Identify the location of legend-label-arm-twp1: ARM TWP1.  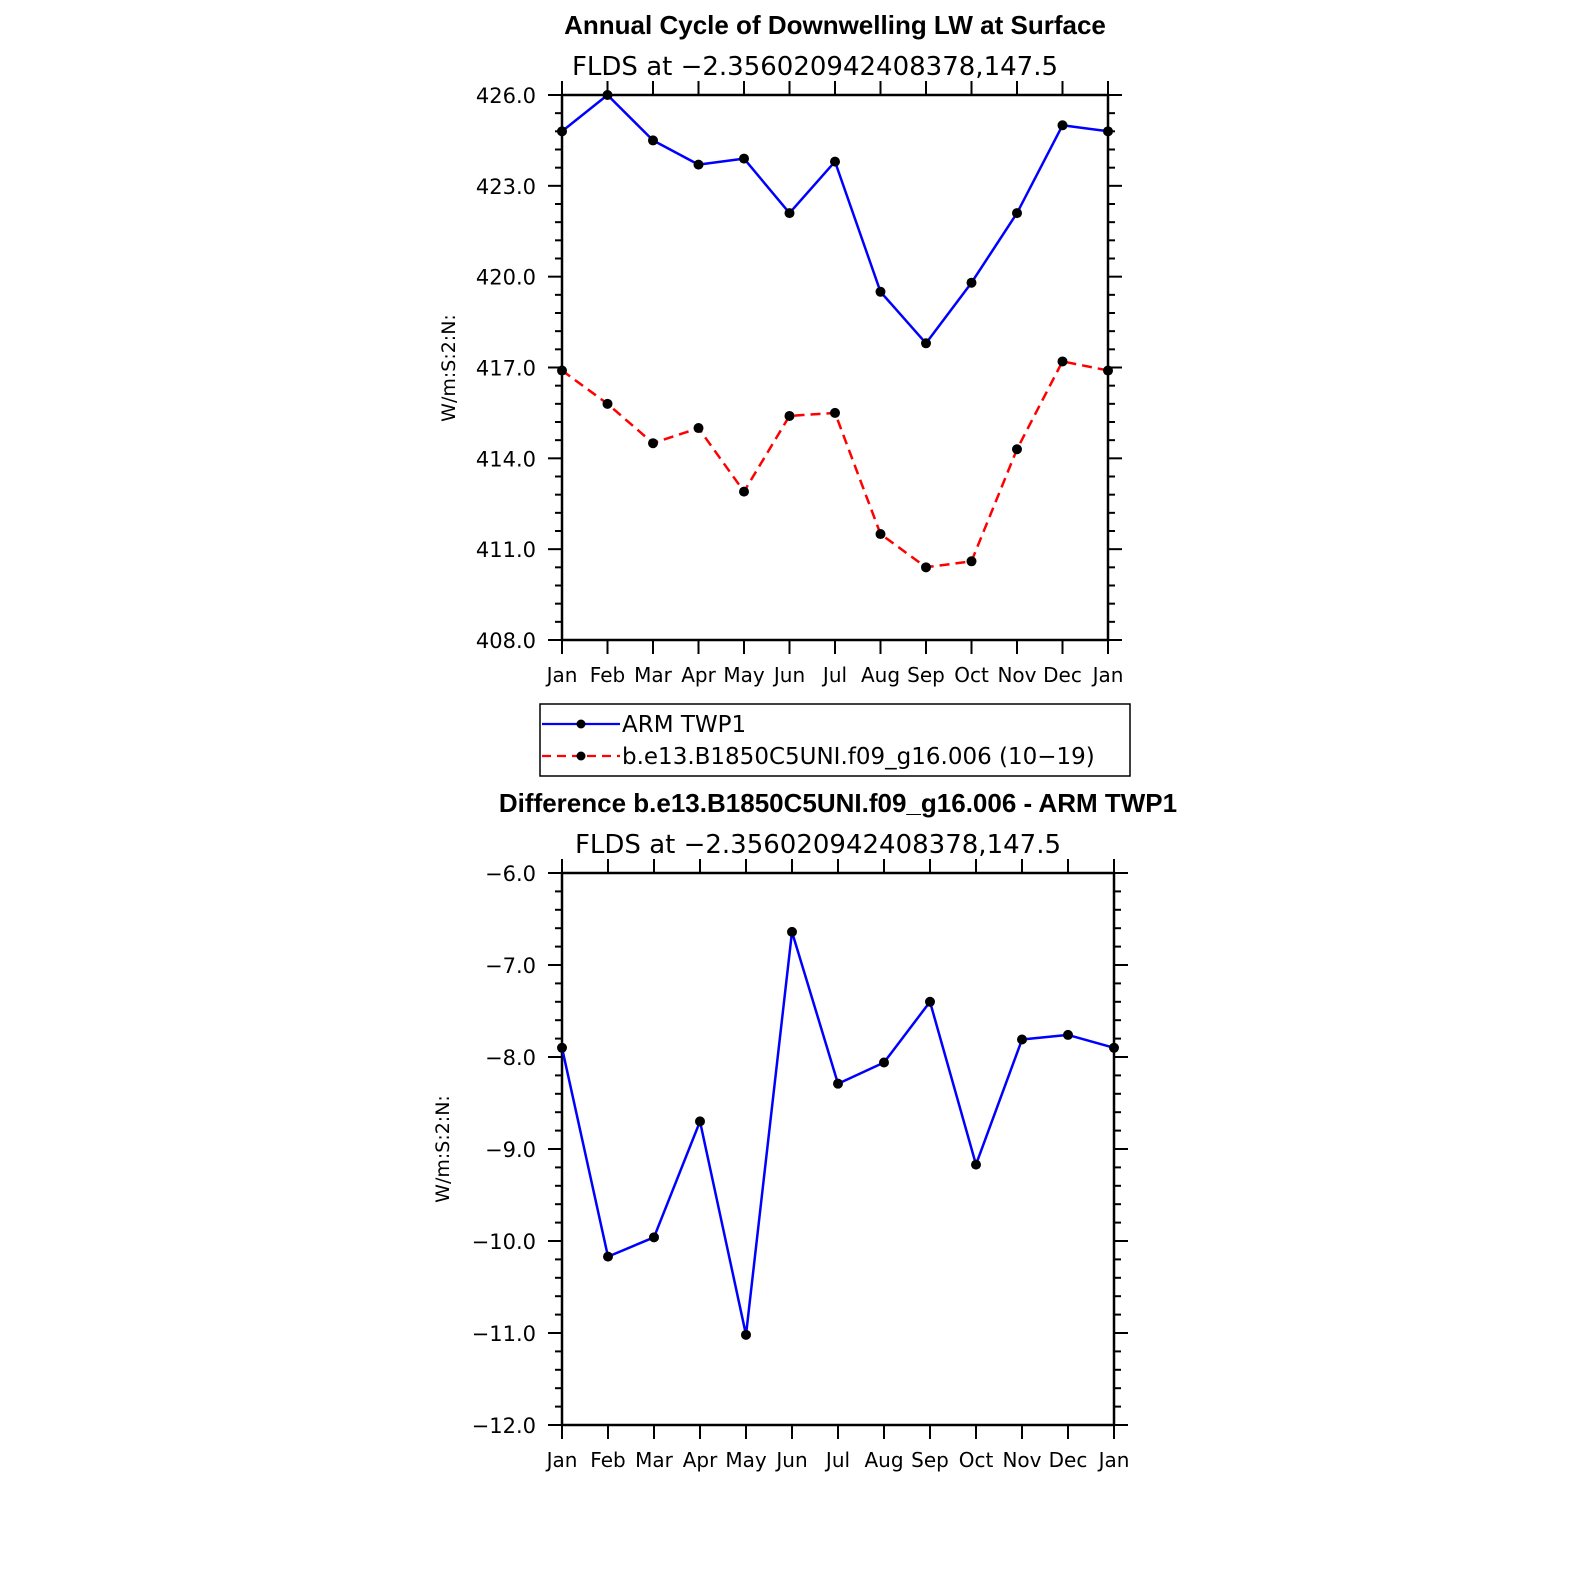
(684, 725).